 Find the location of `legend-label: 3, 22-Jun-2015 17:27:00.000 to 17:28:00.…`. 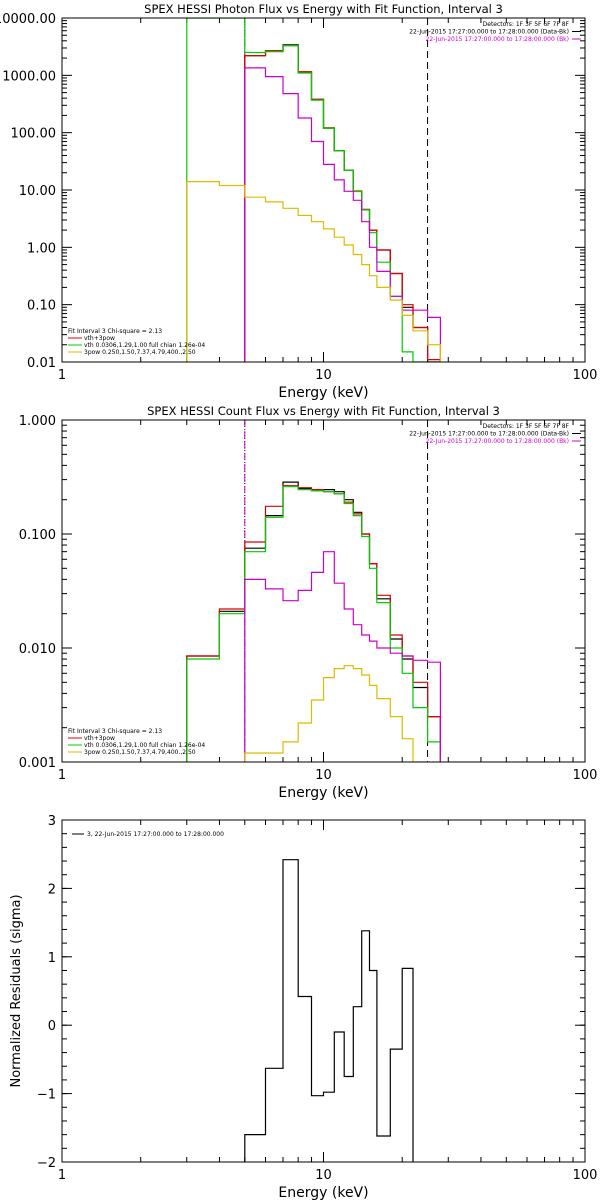

legend-label: 3, 22-Jun-2015 17:27:00.000 to 17:28:00.… is located at coordinates (155, 834).